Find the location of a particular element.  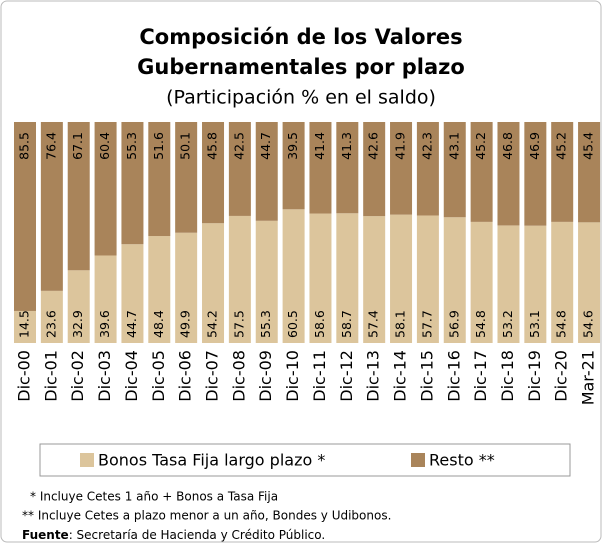

value-label: 41.4 is located at coordinates (319, 146).